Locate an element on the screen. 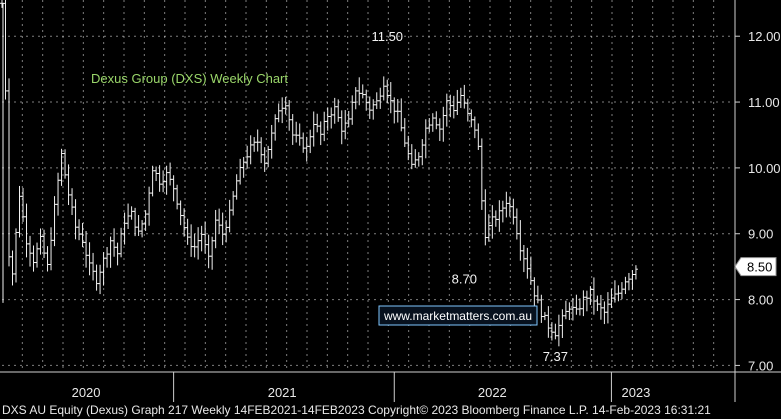 The image size is (781, 419). last-price-label: 8.50 is located at coordinates (759, 267).